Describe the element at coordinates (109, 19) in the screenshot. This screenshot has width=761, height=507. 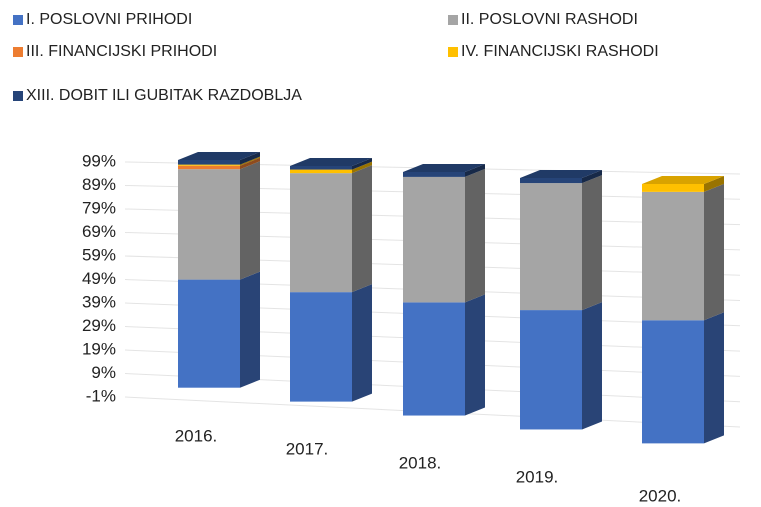
I see `legend-label: I. POSLOVNI PRIHODI` at that location.